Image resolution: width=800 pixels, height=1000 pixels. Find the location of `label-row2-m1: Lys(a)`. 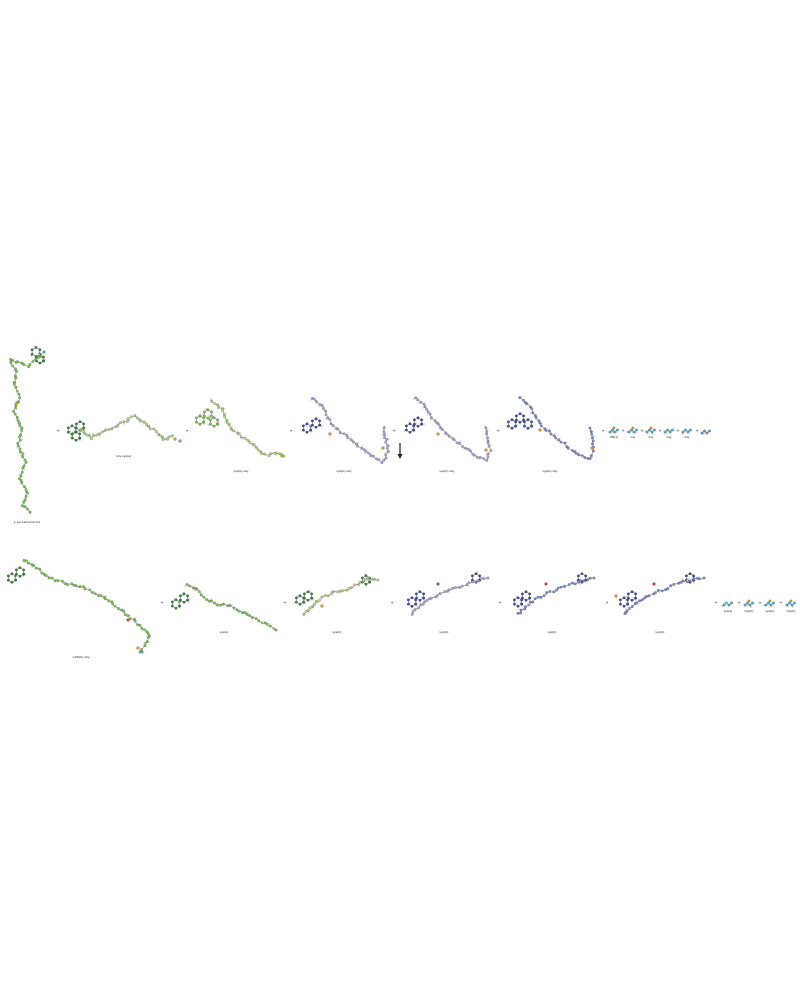

label-row2-m1: Lys(a) is located at coordinates (224, 632).